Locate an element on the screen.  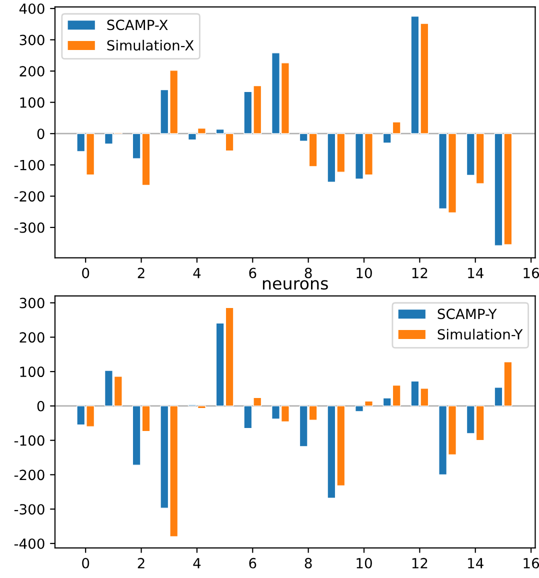
x-axis-title: neurons is located at coordinates (295, 285).